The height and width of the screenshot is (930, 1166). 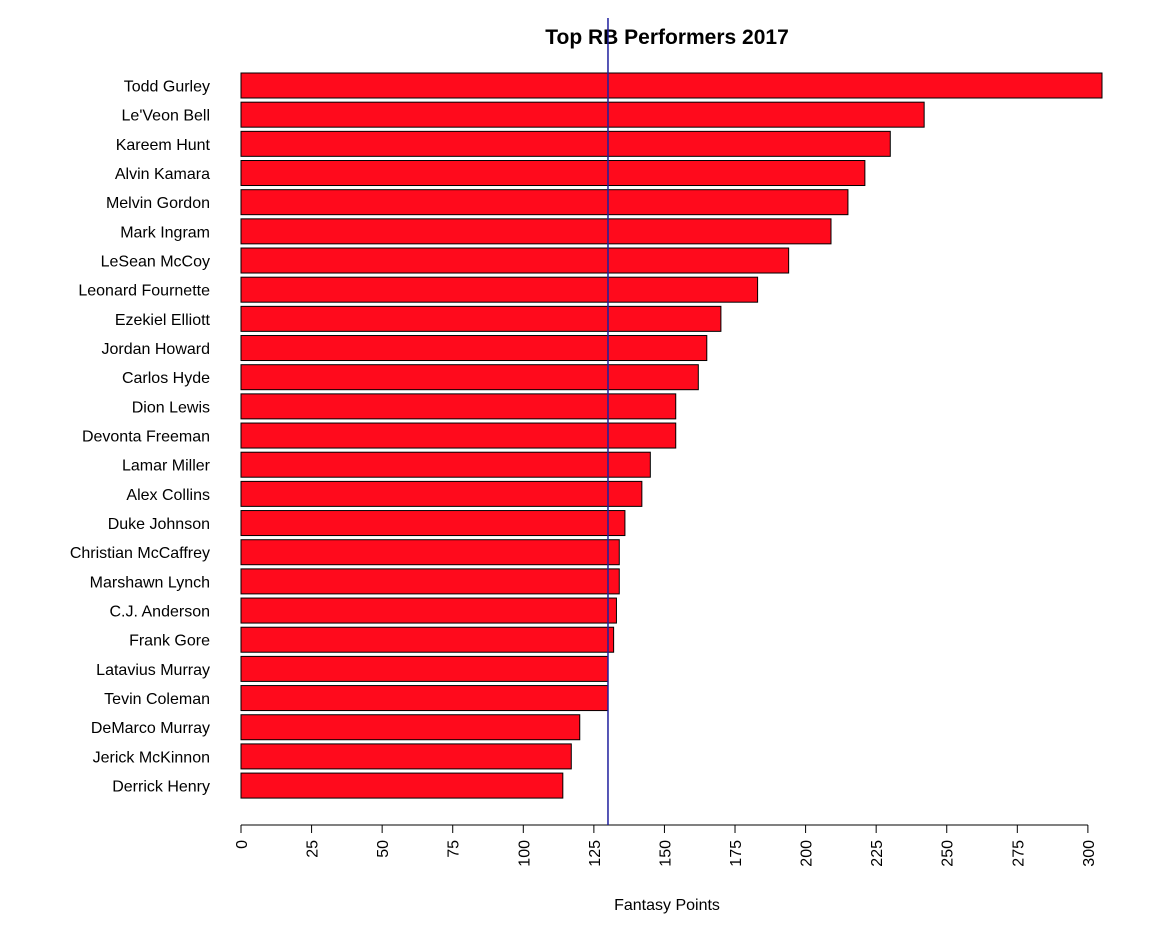 What do you see at coordinates (151, 757) in the screenshot?
I see `category-label: Jerick McKinnon` at bounding box center [151, 757].